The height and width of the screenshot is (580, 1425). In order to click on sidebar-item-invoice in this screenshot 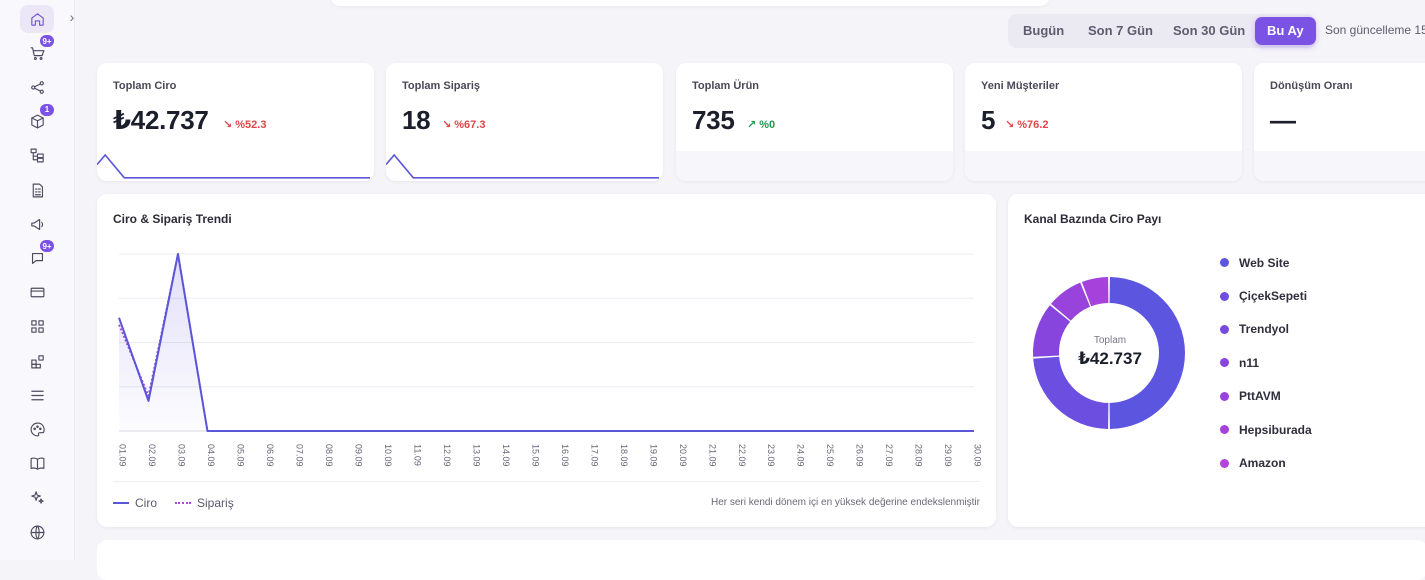, I will do `click(37, 190)`.